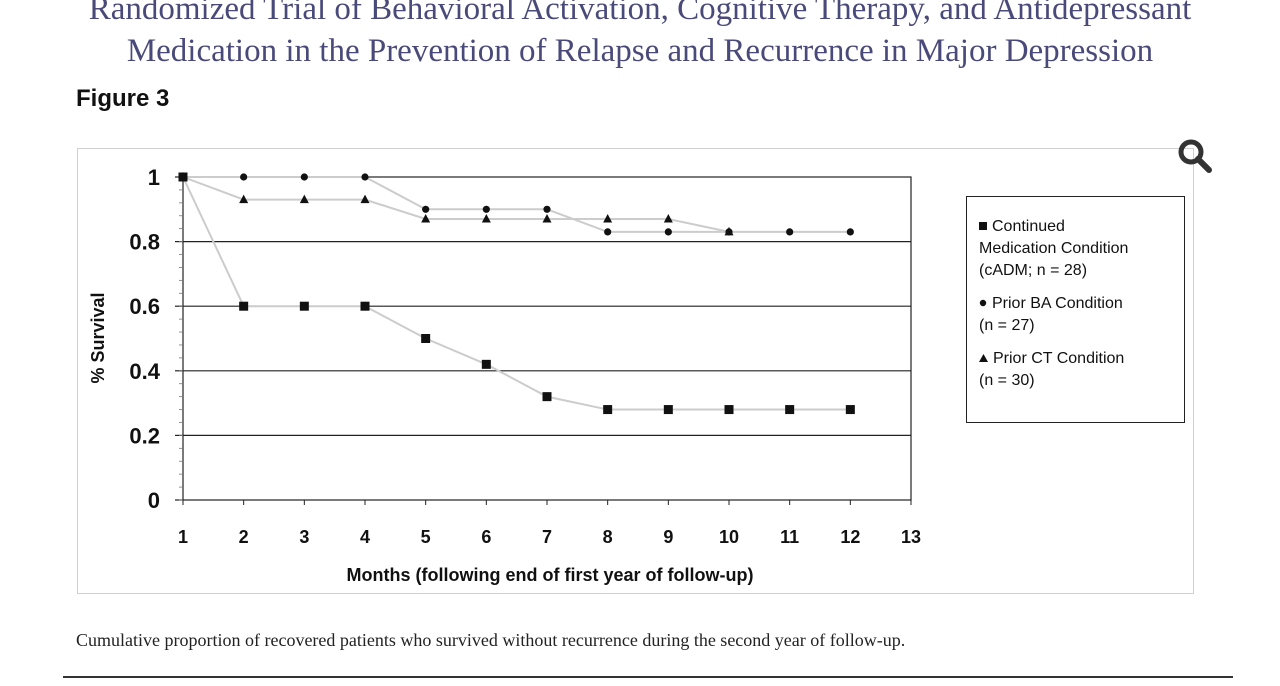 This screenshot has height=686, width=1280. Describe the element at coordinates (729, 537) in the screenshot. I see `x-tick-label: 10` at that location.